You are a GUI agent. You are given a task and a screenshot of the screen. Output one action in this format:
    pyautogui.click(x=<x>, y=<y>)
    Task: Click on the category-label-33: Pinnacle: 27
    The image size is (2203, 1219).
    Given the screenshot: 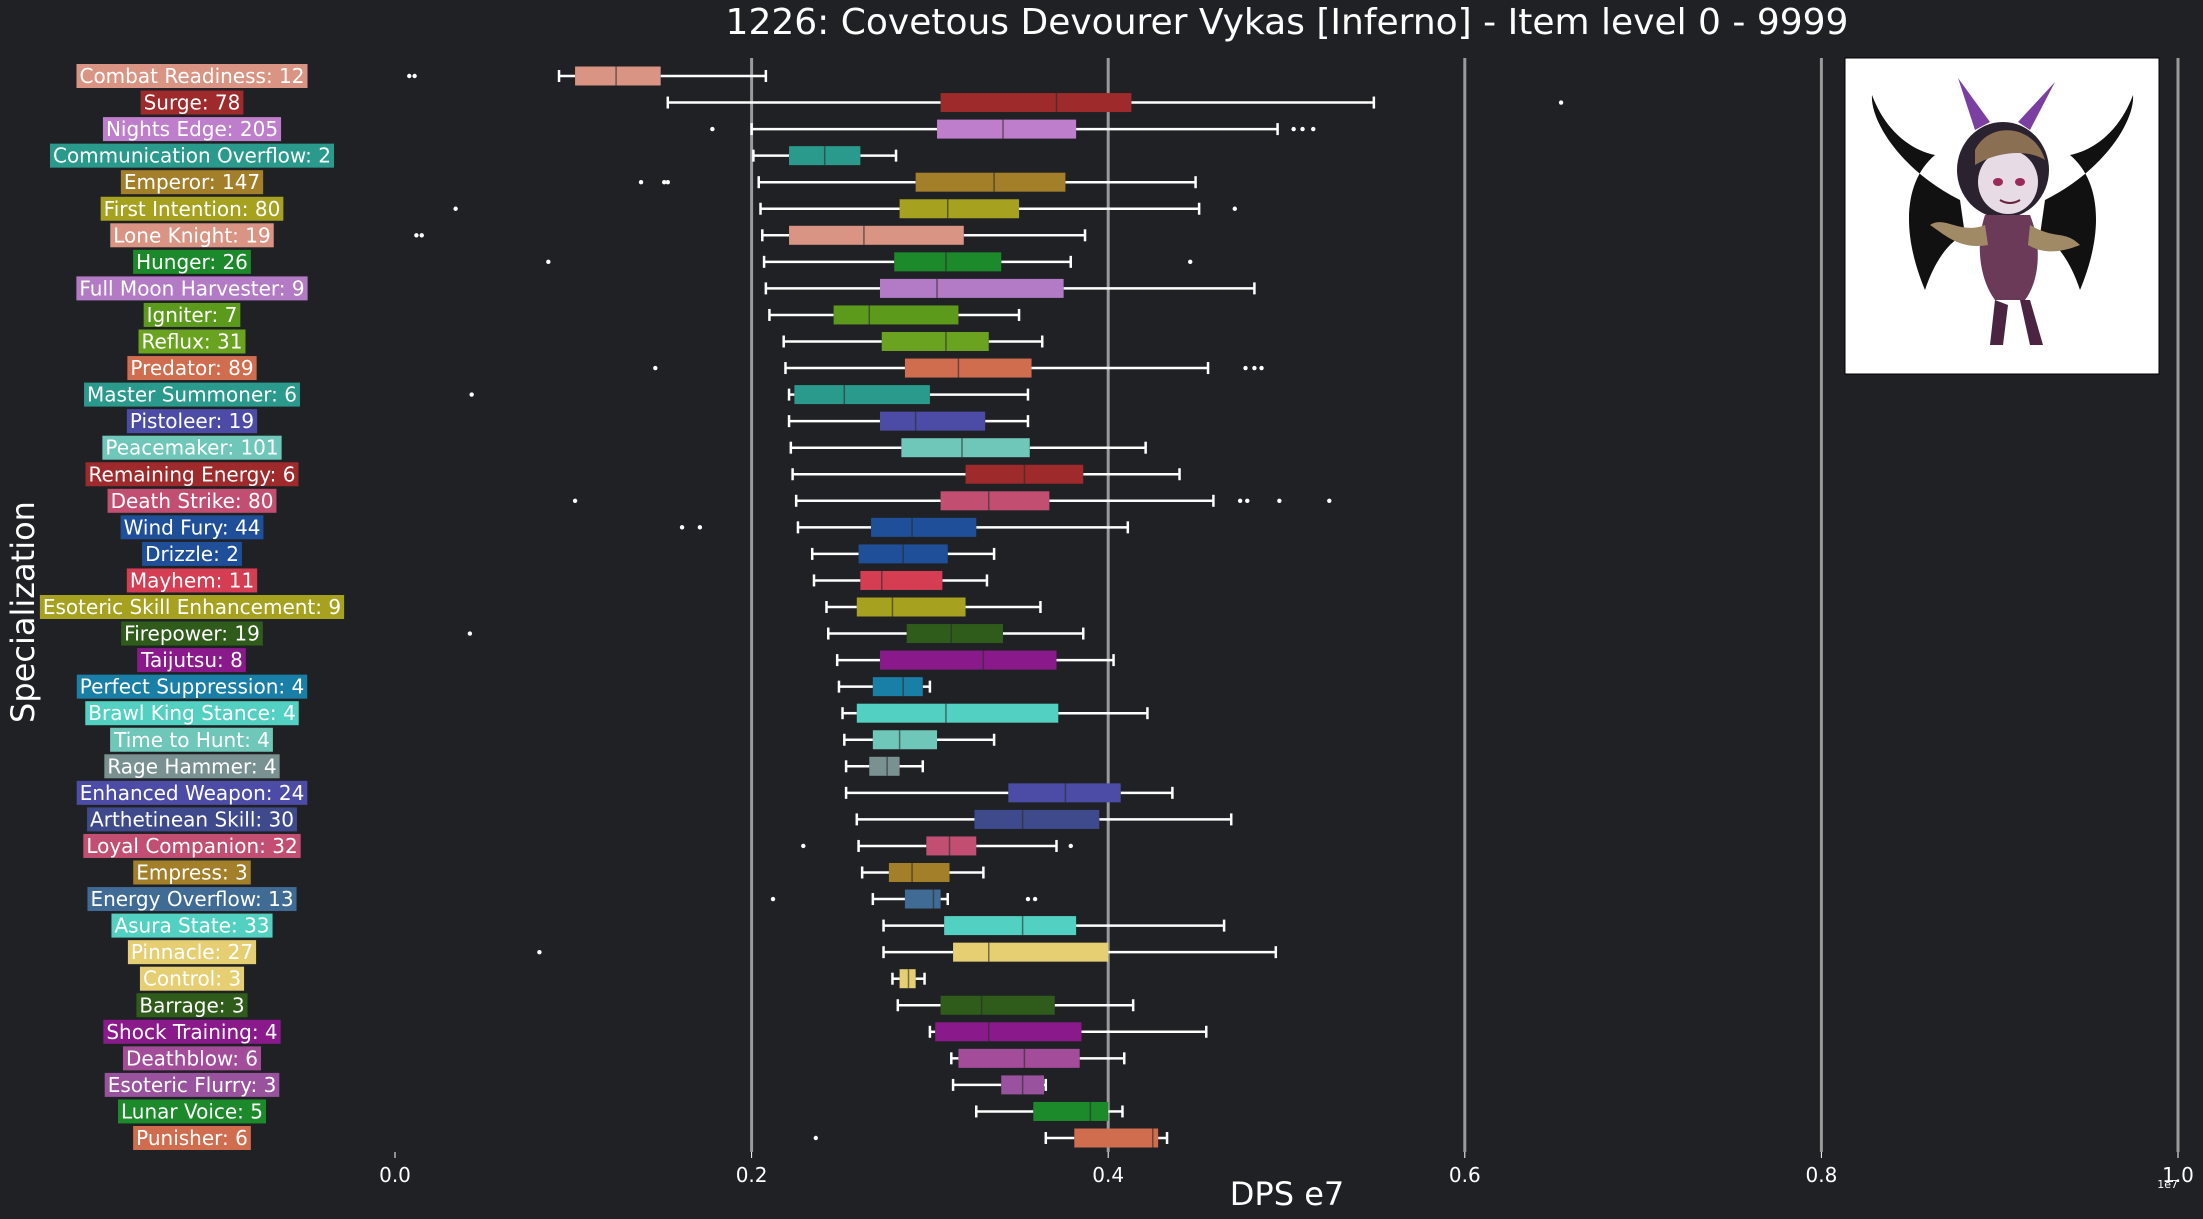 What is the action you would take?
    pyautogui.click(x=192, y=952)
    